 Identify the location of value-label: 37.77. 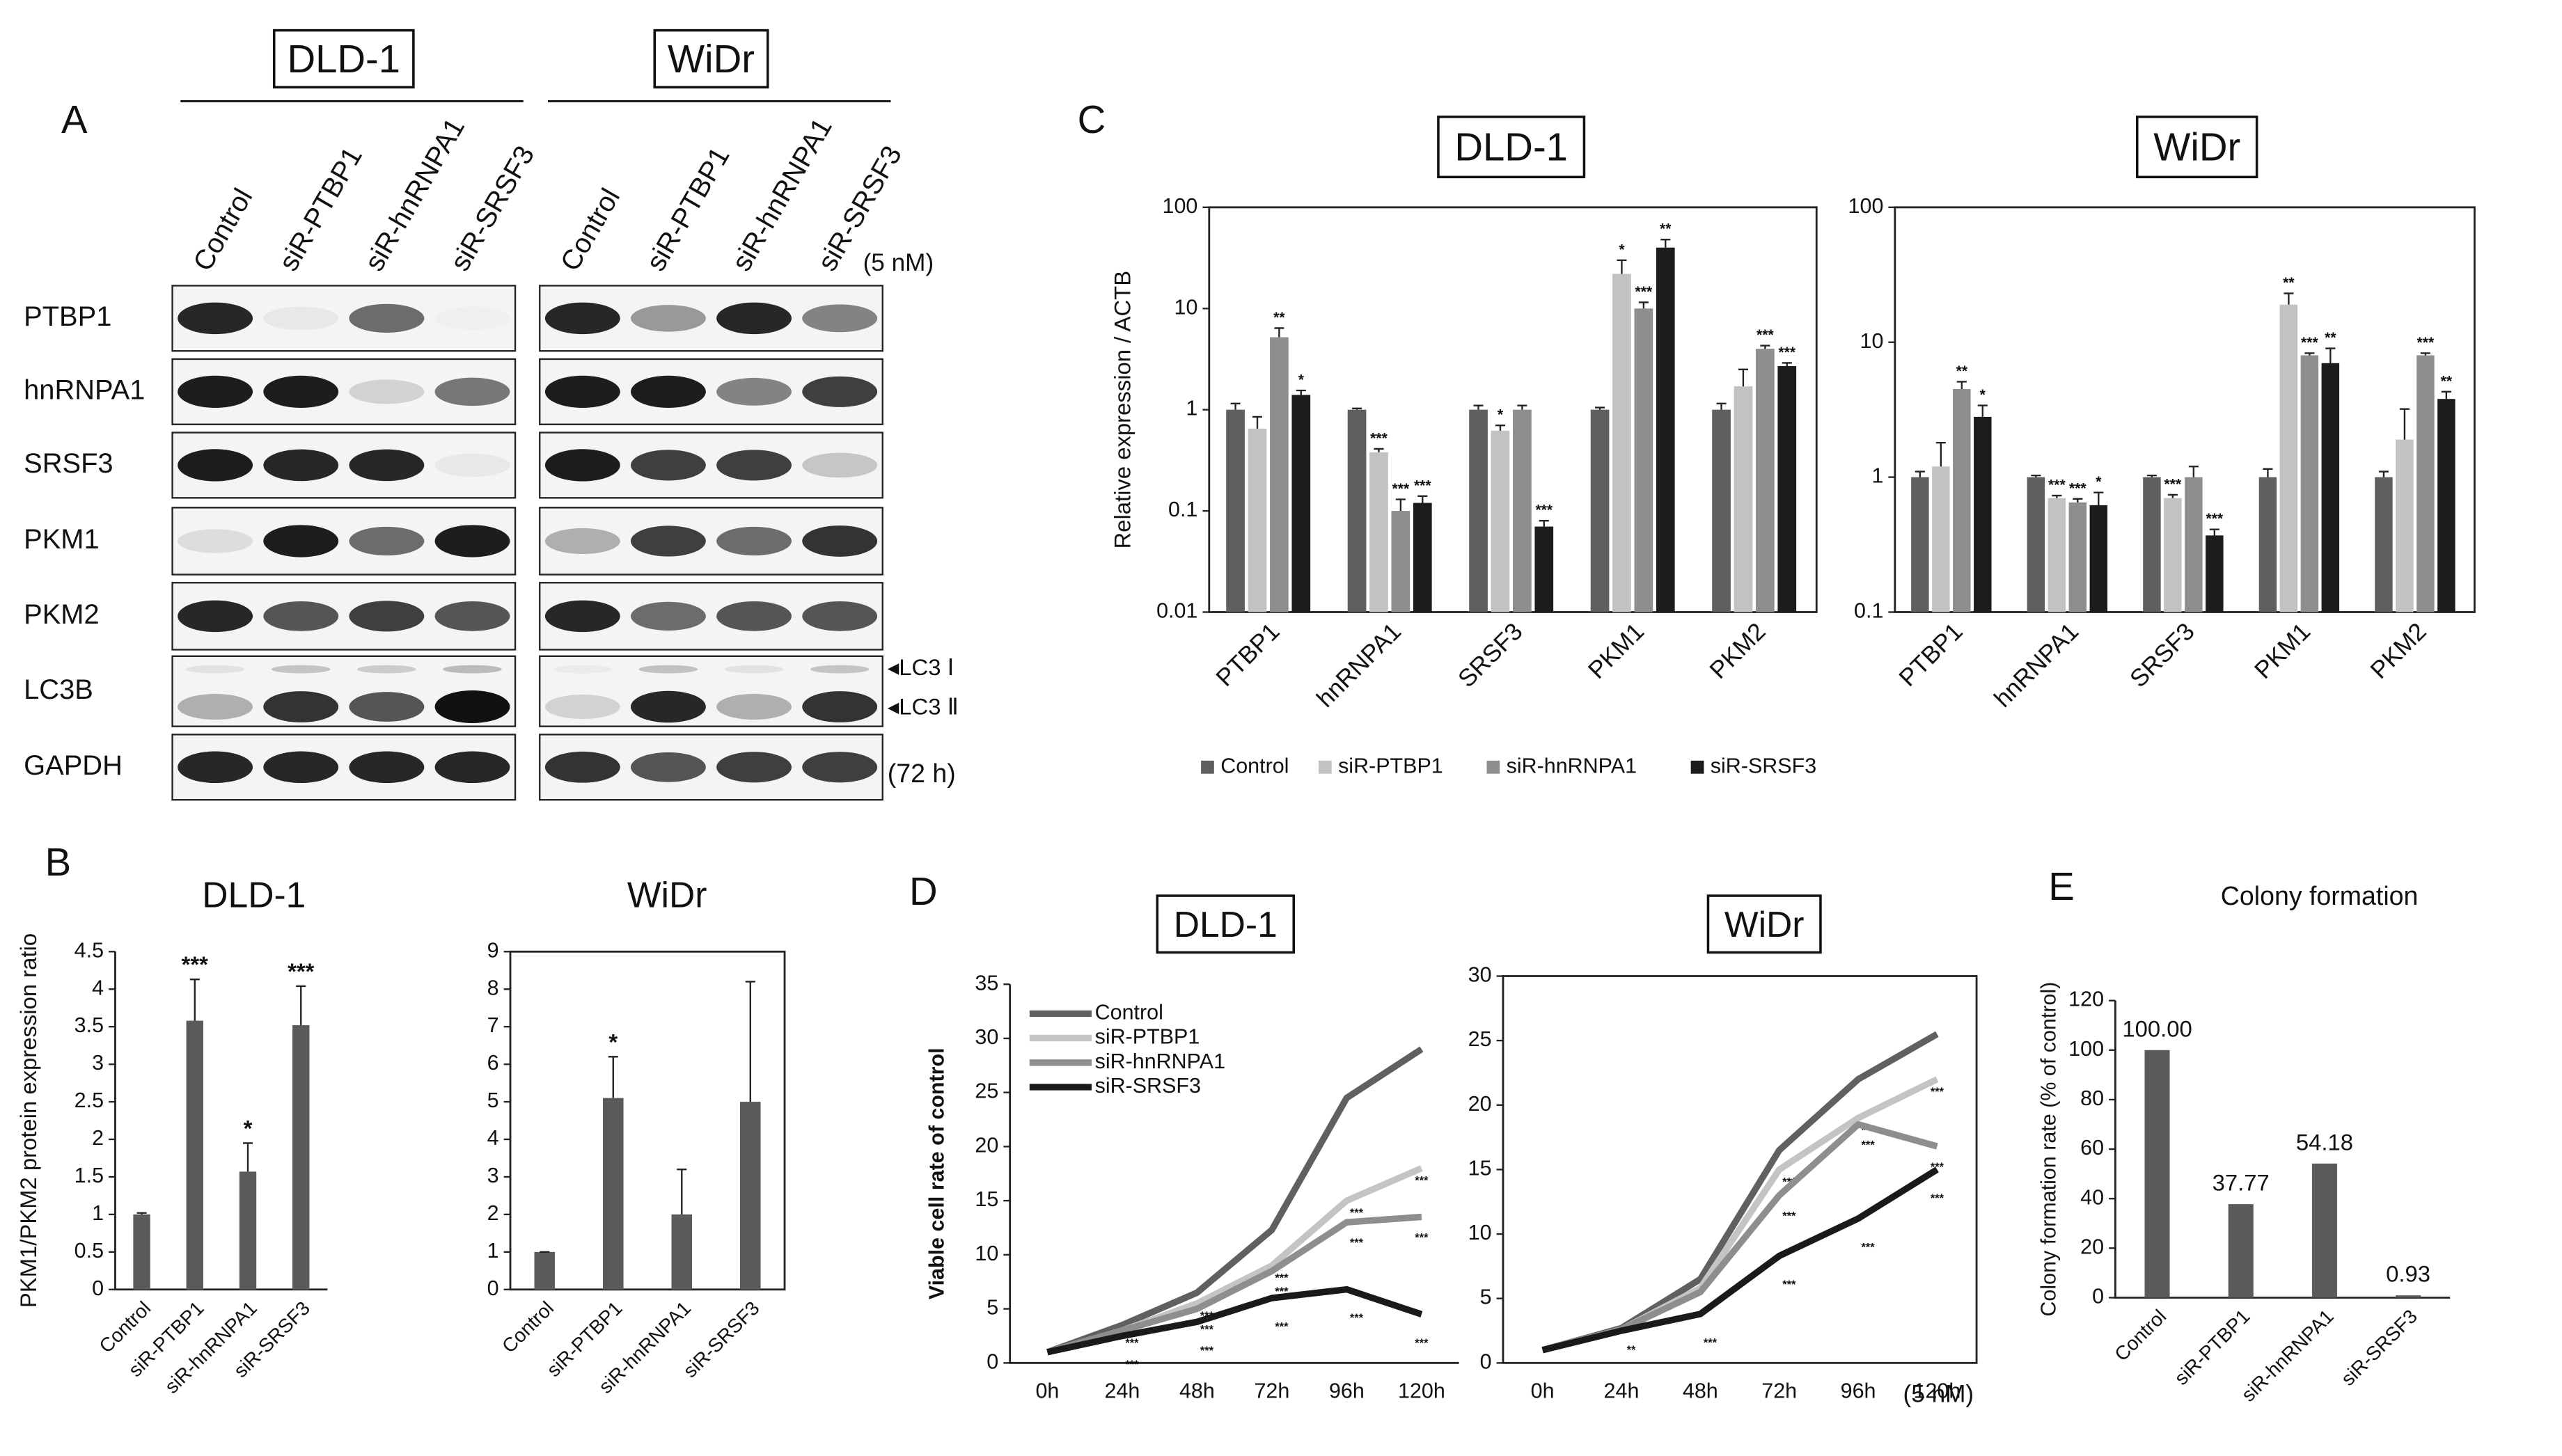
(2241, 1183).